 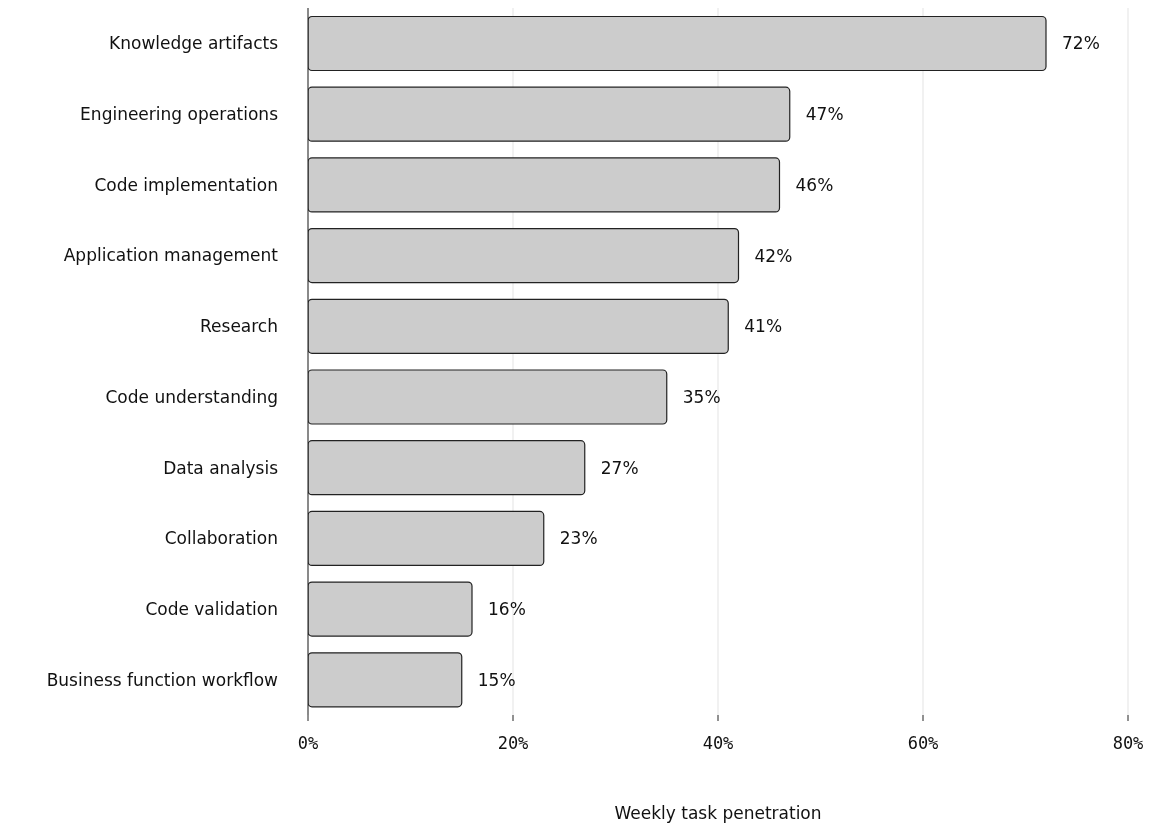 I want to click on data-label: 27%, so click(x=619, y=467).